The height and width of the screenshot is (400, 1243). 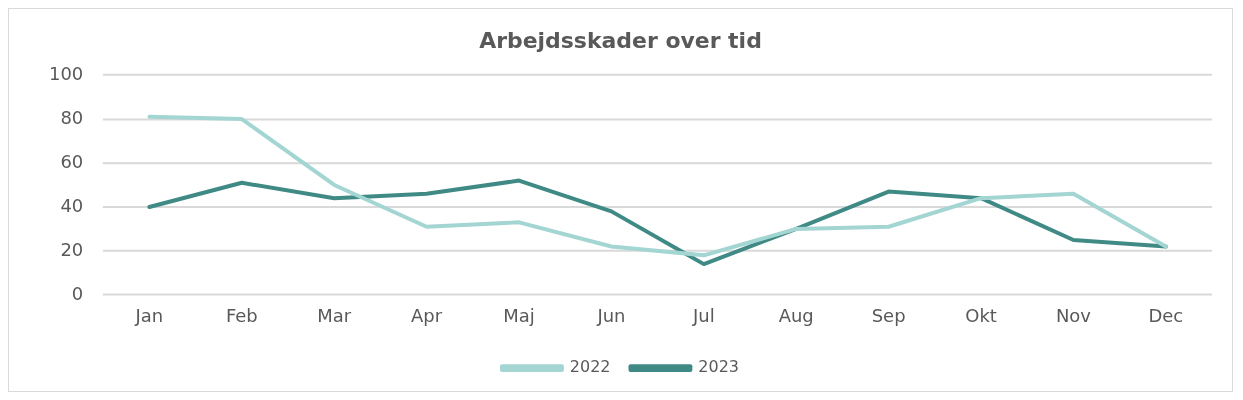 I want to click on x-tick-label: Feb, so click(x=241, y=316).